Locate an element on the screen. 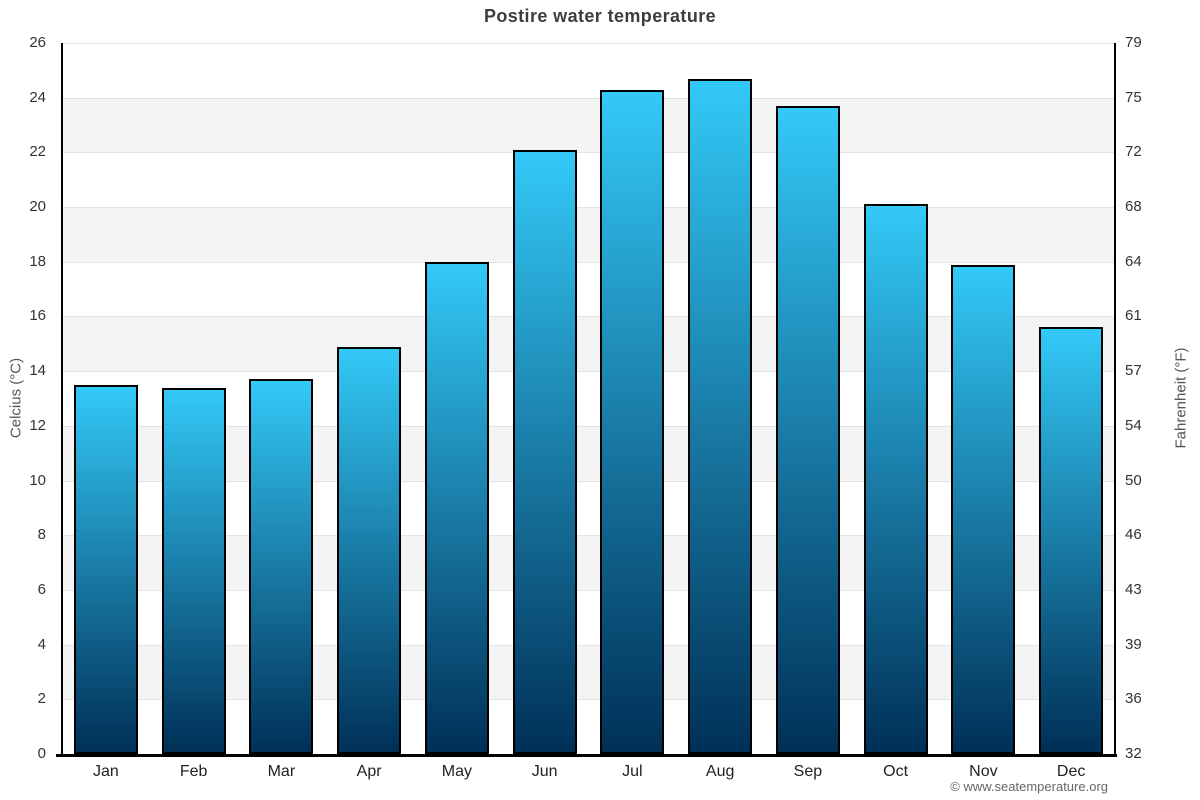 The width and height of the screenshot is (1200, 800). y-tick-right-64: 64 is located at coordinates (1133, 261).